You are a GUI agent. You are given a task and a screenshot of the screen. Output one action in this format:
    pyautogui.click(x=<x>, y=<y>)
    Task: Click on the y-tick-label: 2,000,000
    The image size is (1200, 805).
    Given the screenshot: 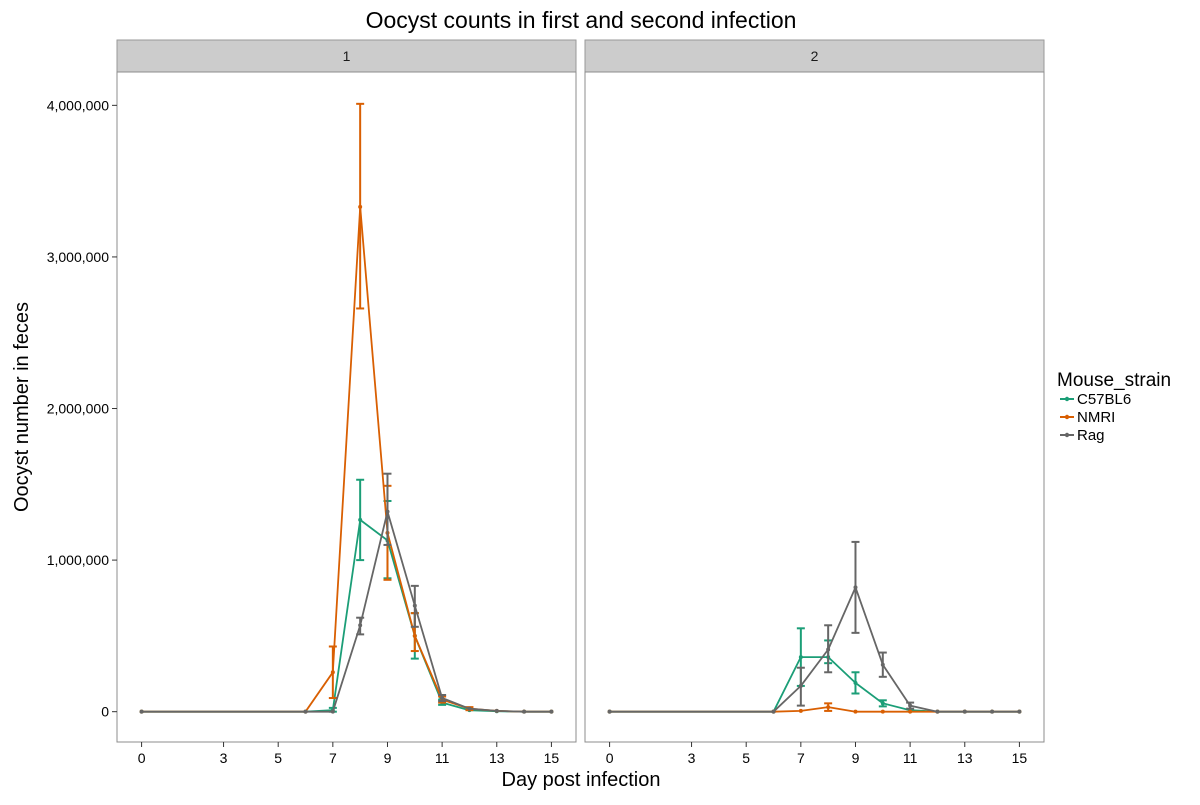 What is the action you would take?
    pyautogui.click(x=78, y=409)
    